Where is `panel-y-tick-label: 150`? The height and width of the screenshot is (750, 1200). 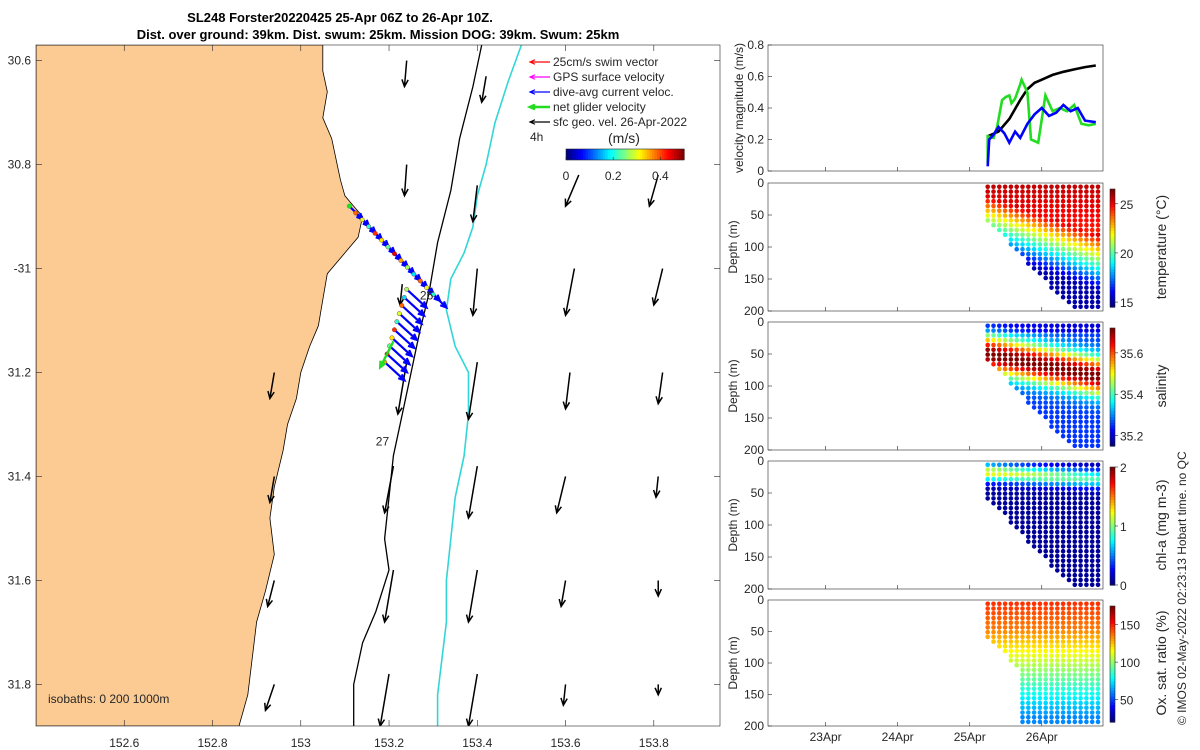
panel-y-tick-label: 150 is located at coordinates (754, 695).